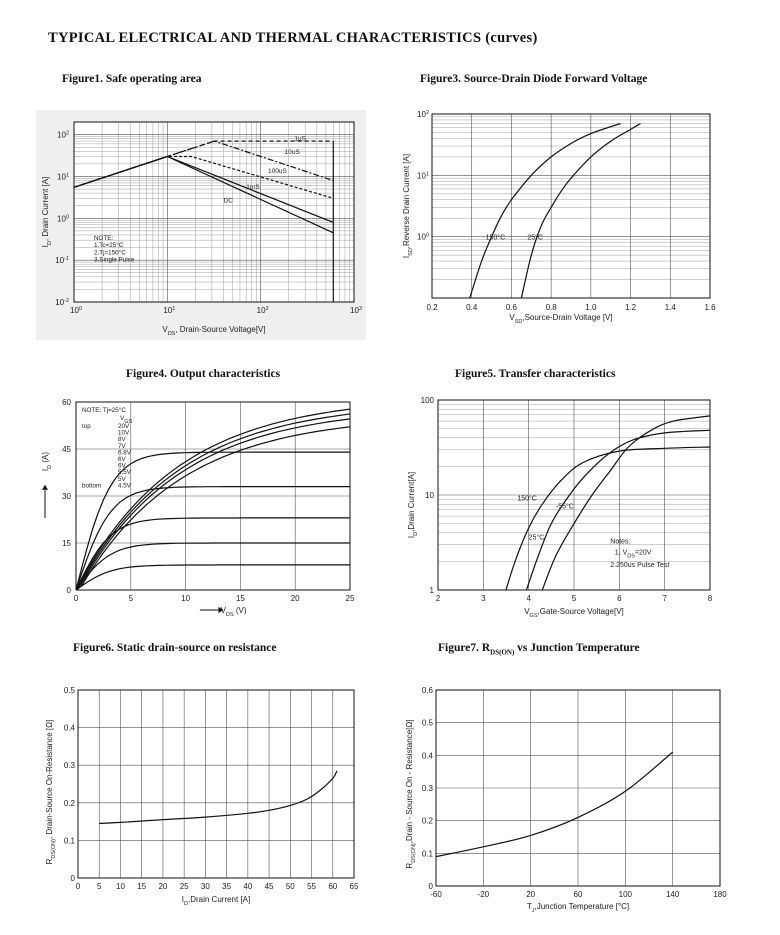 The image size is (780, 935). What do you see at coordinates (169, 310) in the screenshot?
I see `fig1-xtick-label: 101` at bounding box center [169, 310].